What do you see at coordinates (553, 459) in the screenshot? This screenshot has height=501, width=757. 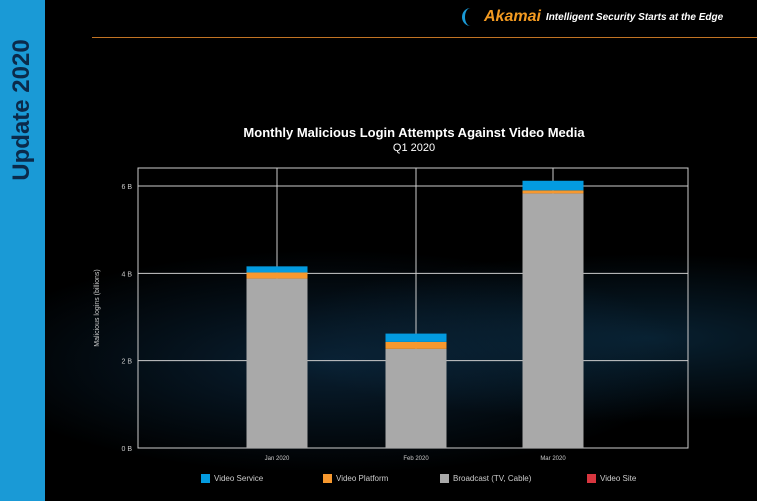 I see `x-tick-label: Mar 2020` at bounding box center [553, 459].